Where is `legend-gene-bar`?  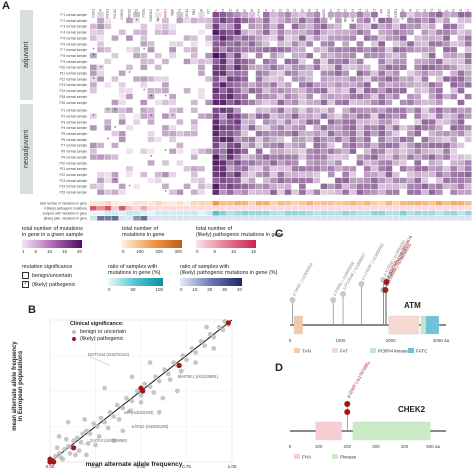 legend-gene-bar is located at coordinates (152, 244).